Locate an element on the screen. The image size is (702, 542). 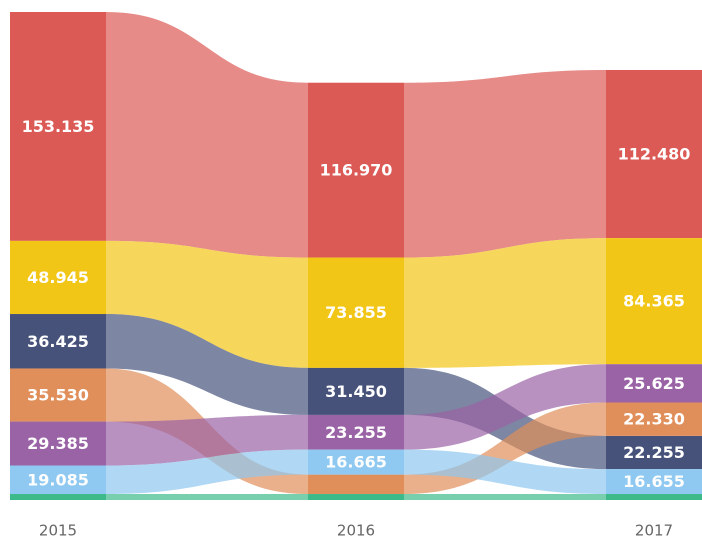
value-label: 73.855 is located at coordinates (356, 312).